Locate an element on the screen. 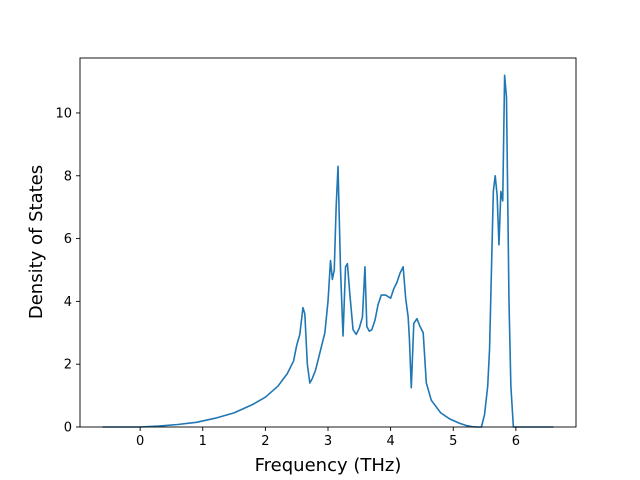 The image size is (640, 480). y-axis-label: Density of States is located at coordinates (36, 242).